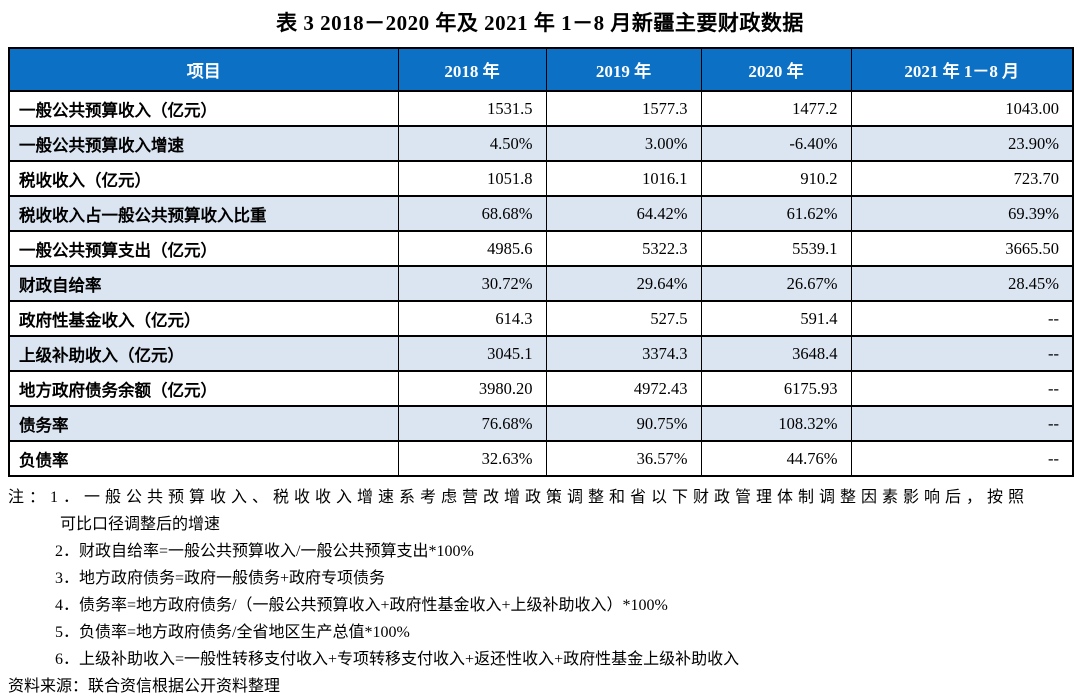 The image size is (1080, 700). I want to click on note-line-3: 3．地方政府债务=政府一般债务+政府专项债务, so click(220, 578).